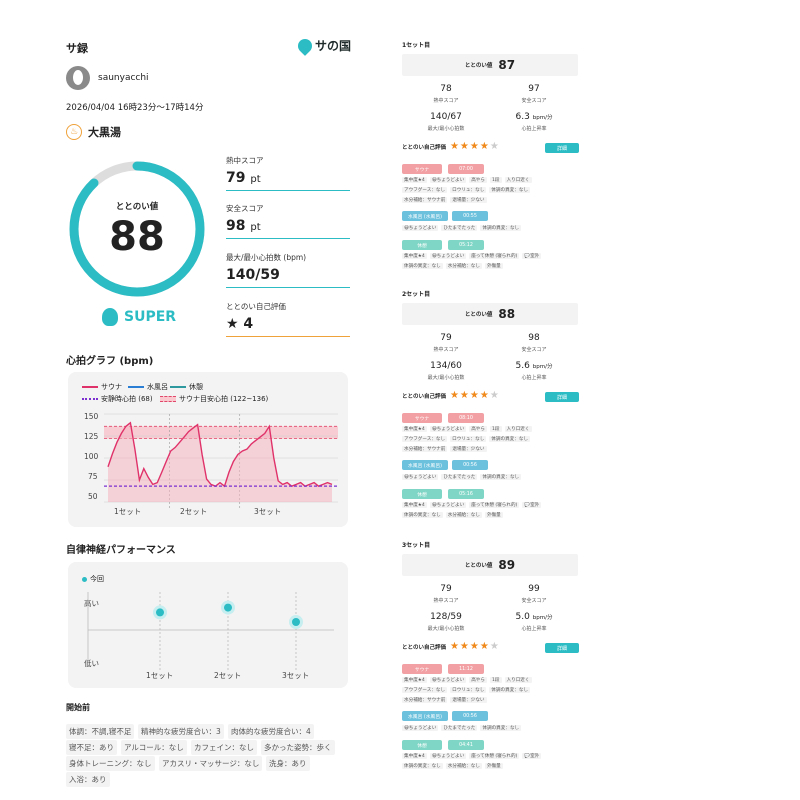  What do you see at coordinates (507, 314) in the screenshot?
I see `set-totonoi-value: 88` at bounding box center [507, 314].